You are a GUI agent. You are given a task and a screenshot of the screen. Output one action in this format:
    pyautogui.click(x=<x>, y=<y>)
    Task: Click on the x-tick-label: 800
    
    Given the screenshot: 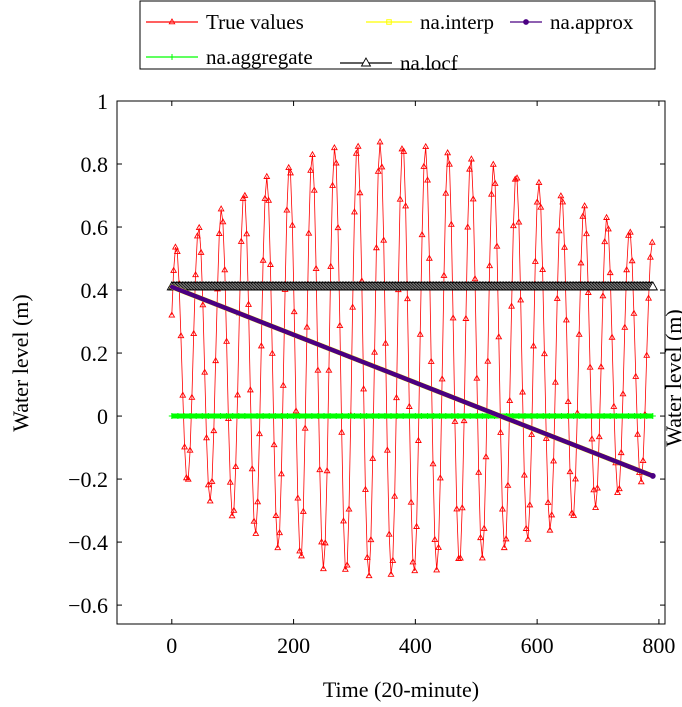 What is the action you would take?
    pyautogui.click(x=658, y=645)
    